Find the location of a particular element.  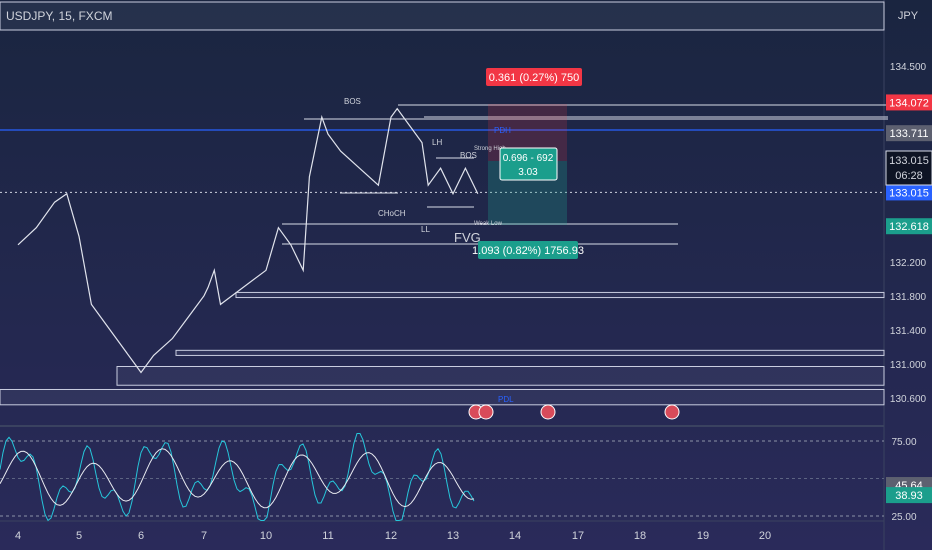

strong-high-label: Strong High is located at coordinates (490, 149).